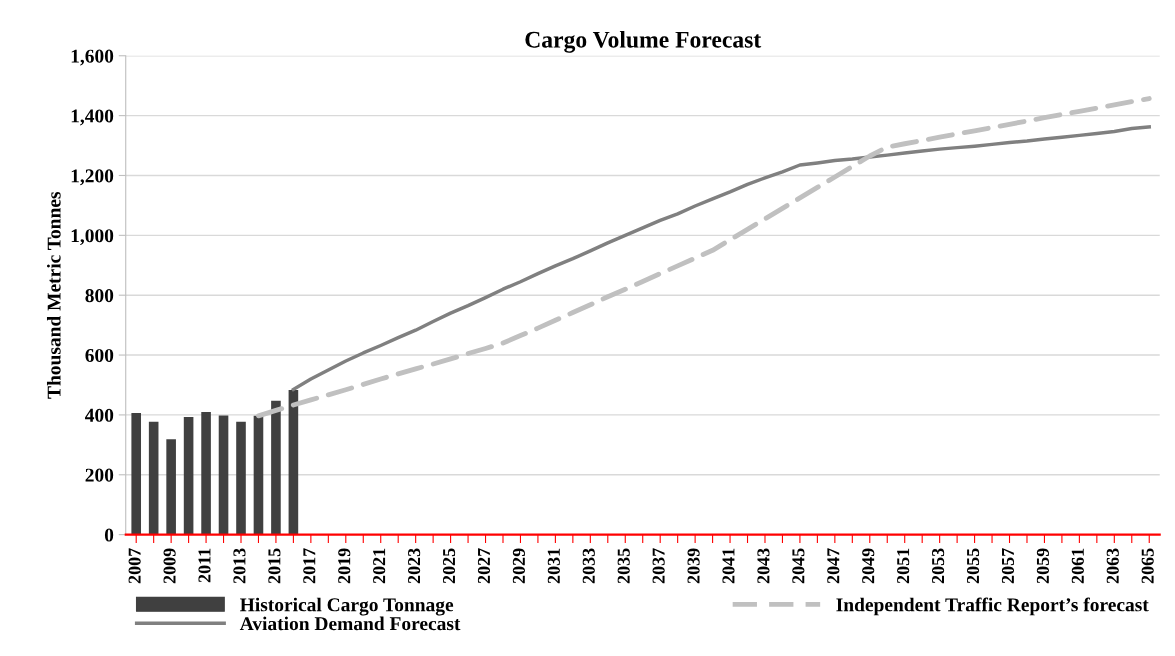 The width and height of the screenshot is (1175, 656). Describe the element at coordinates (518, 566) in the screenshot. I see `x-tick-label: 2029` at that location.